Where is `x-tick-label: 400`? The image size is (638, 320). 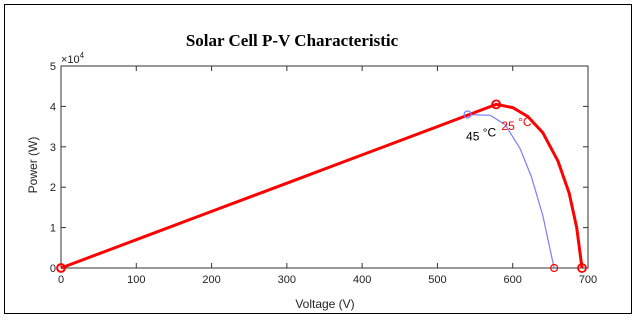
x-tick-label: 400 is located at coordinates (362, 280).